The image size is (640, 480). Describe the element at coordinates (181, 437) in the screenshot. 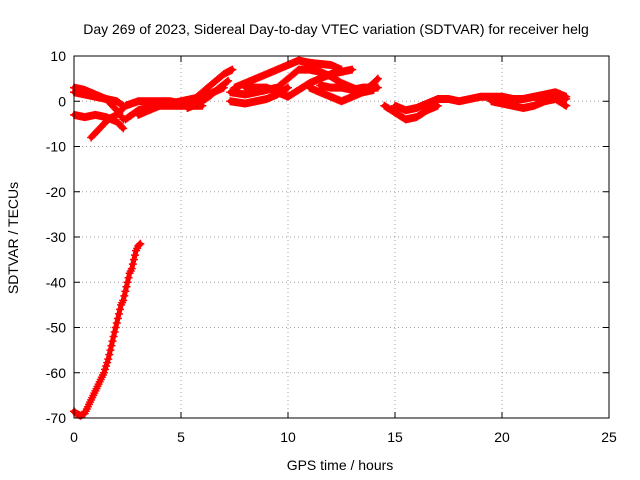

I see `x-tick-label: 5` at that location.